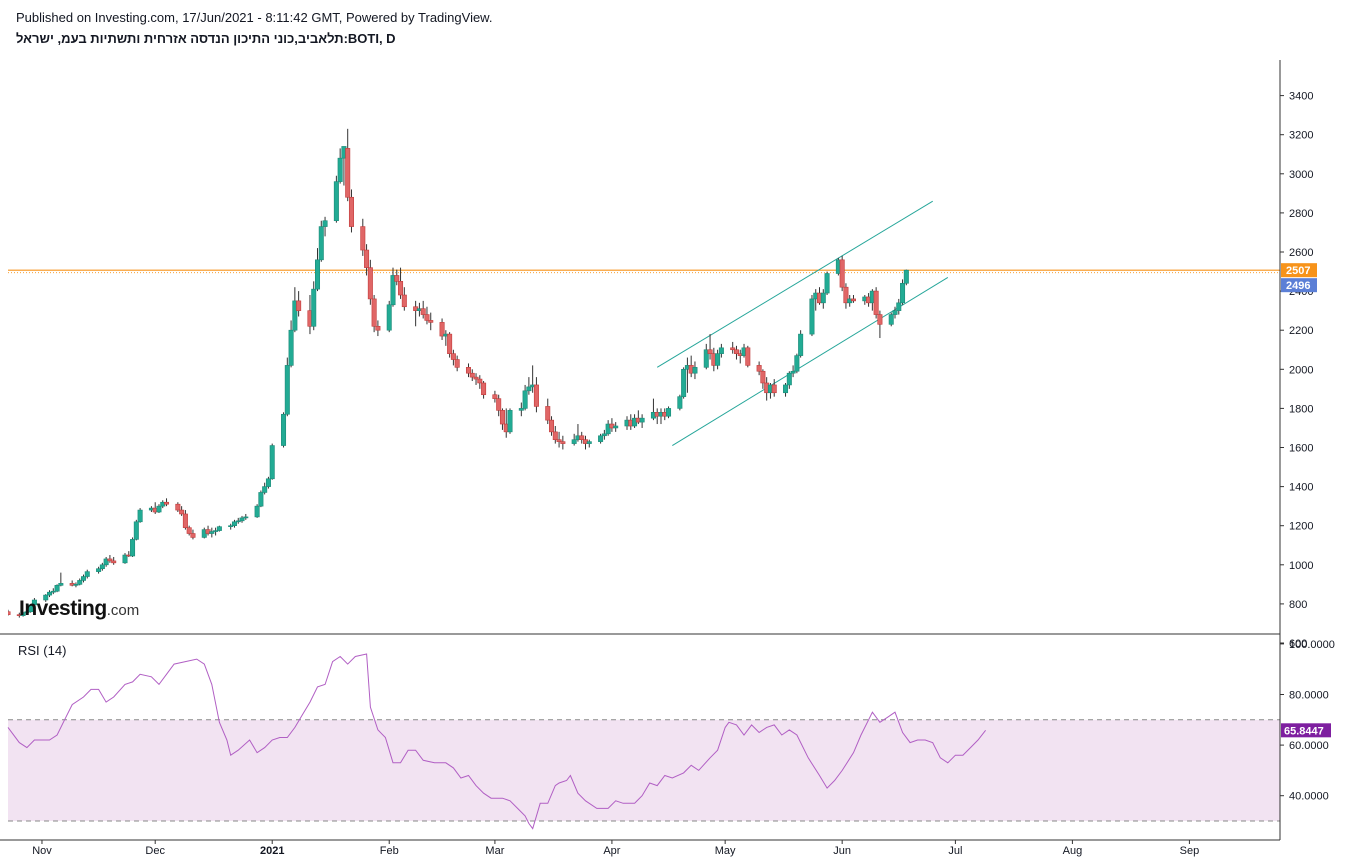 This screenshot has width=1345, height=862. Describe the element at coordinates (496, 741) in the screenshot. I see `rsi-line` at that location.